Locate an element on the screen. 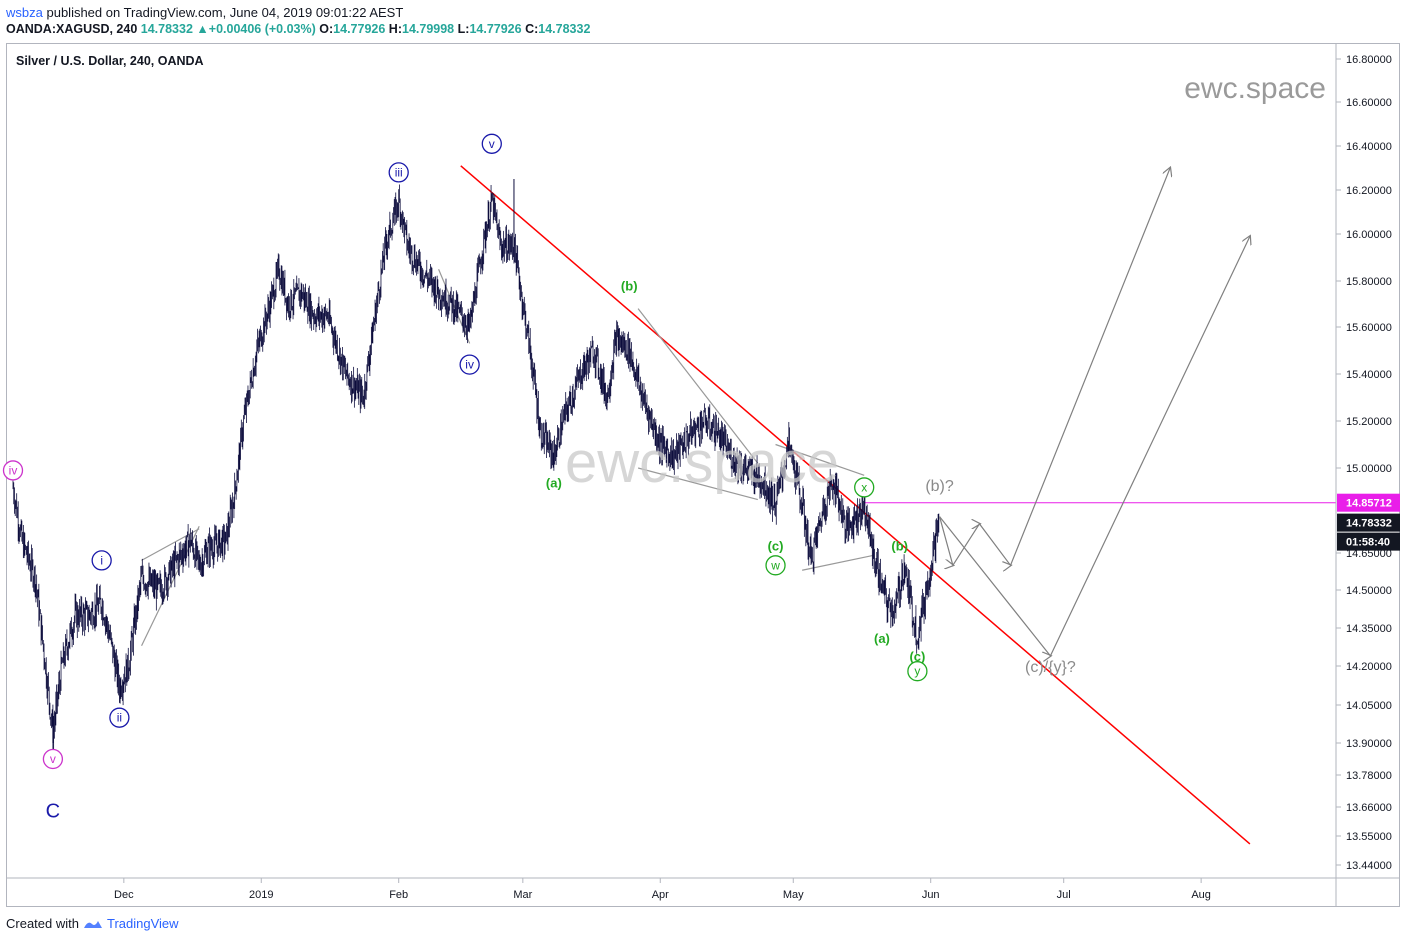 Image resolution: width=1406 pixels, height=942 pixels. y-tick-label: 13.66000 is located at coordinates (1369, 808).